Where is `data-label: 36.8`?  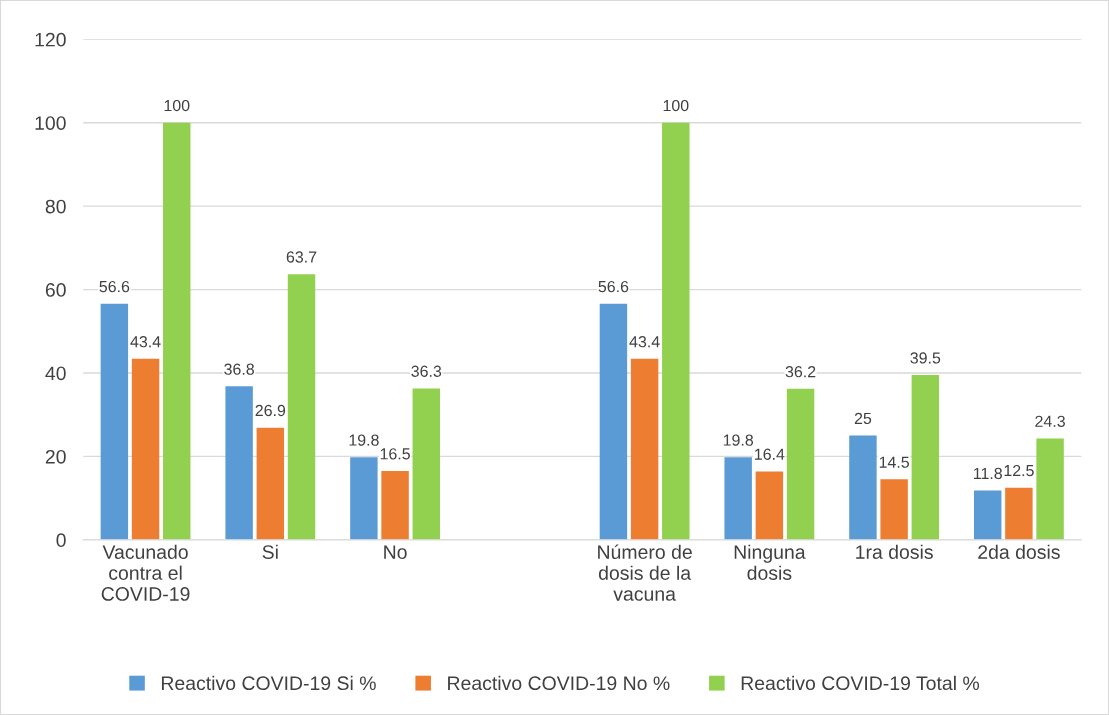
data-label: 36.8 is located at coordinates (239, 369).